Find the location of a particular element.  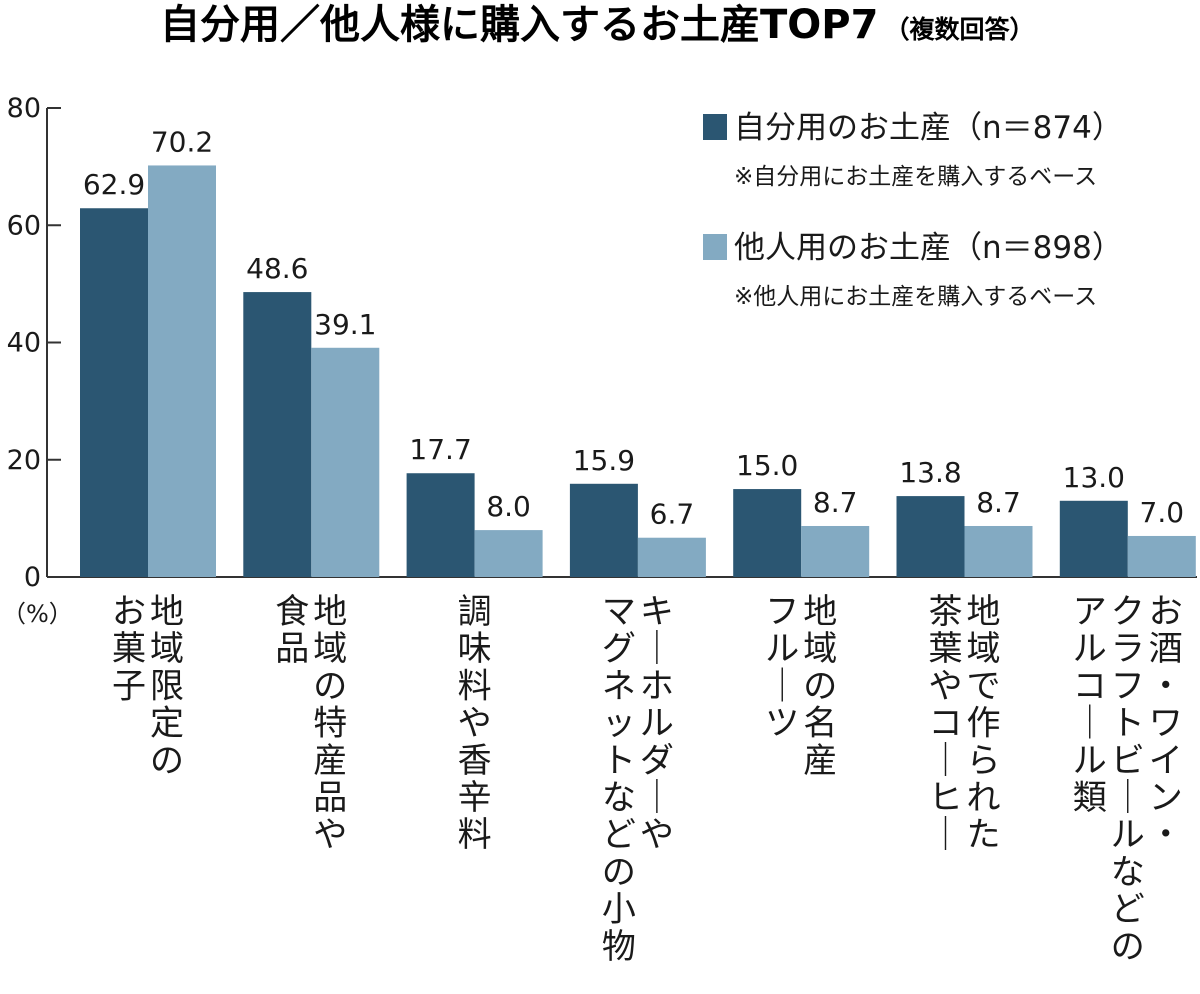

data-label: 13.8 is located at coordinates (930, 472).